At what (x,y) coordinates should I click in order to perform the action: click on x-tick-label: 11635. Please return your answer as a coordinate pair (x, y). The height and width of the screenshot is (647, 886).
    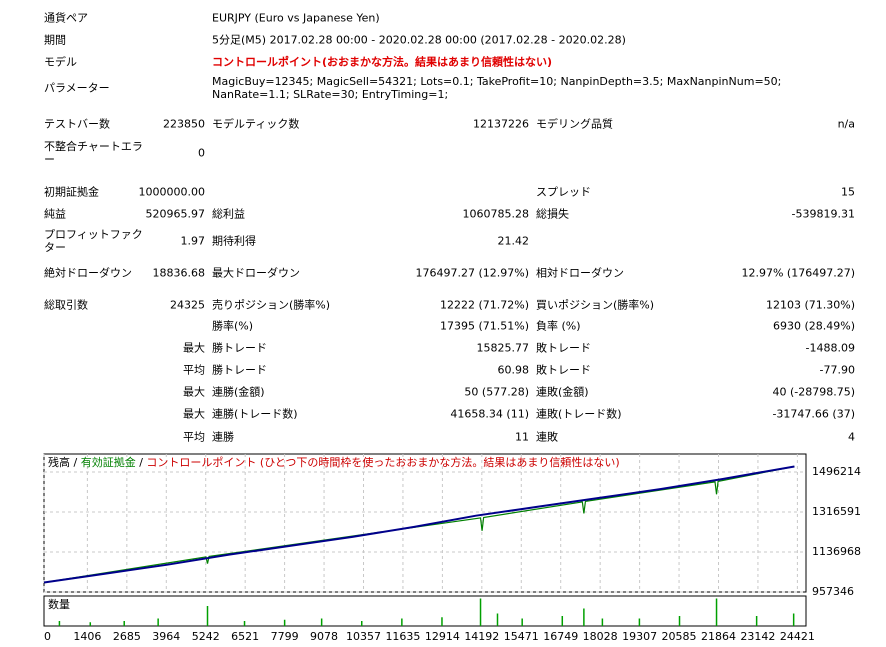
    Looking at the image, I should click on (402, 636).